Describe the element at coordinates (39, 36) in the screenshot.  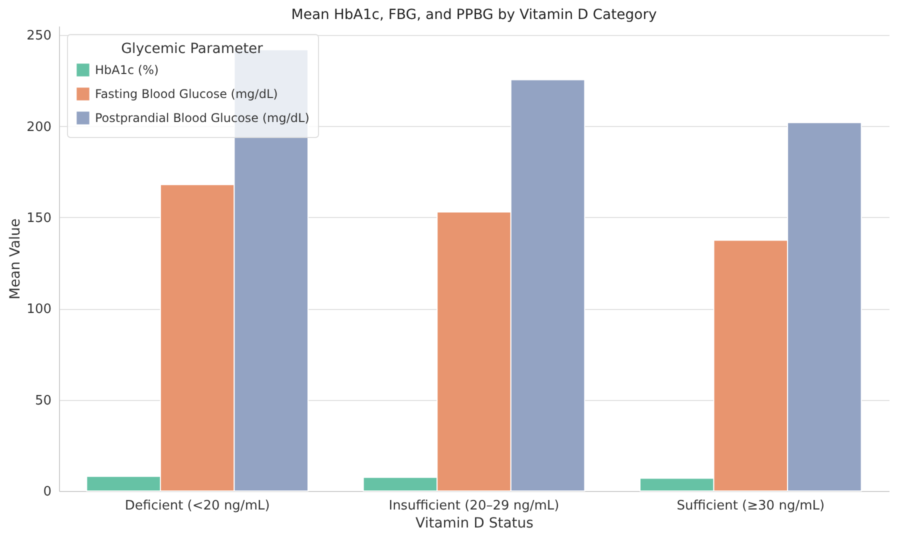
I see `y-tick-label: 250` at that location.